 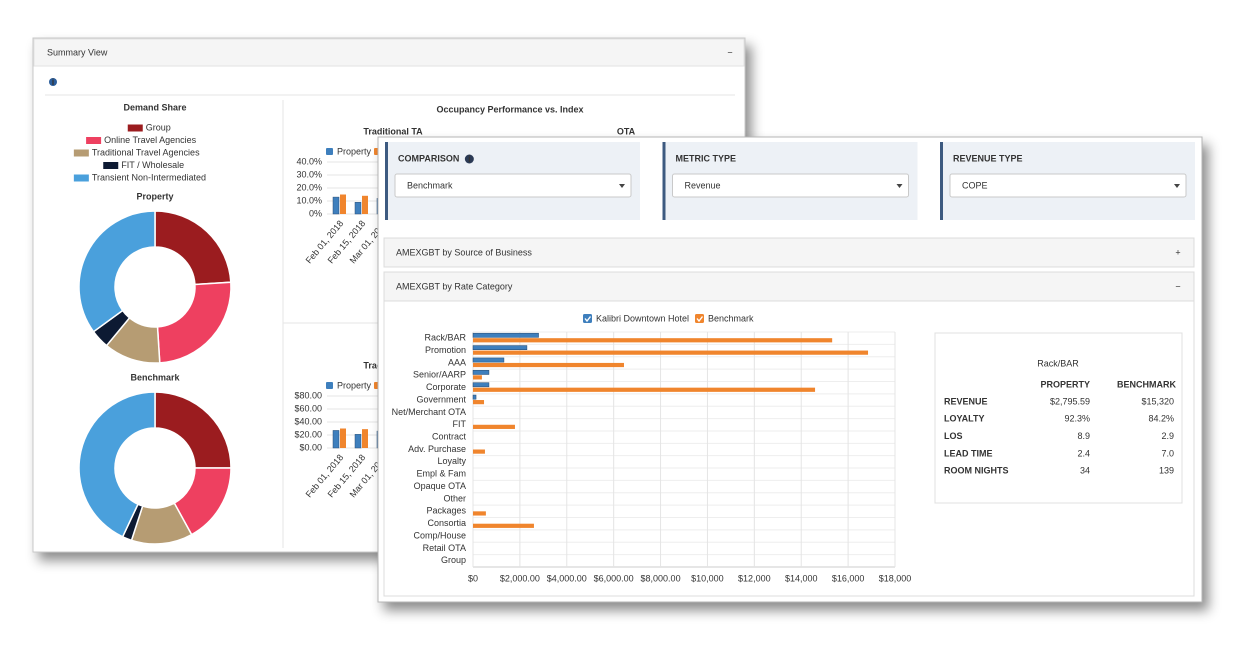 I want to click on y-tick-label: $0.00, so click(x=310, y=447).